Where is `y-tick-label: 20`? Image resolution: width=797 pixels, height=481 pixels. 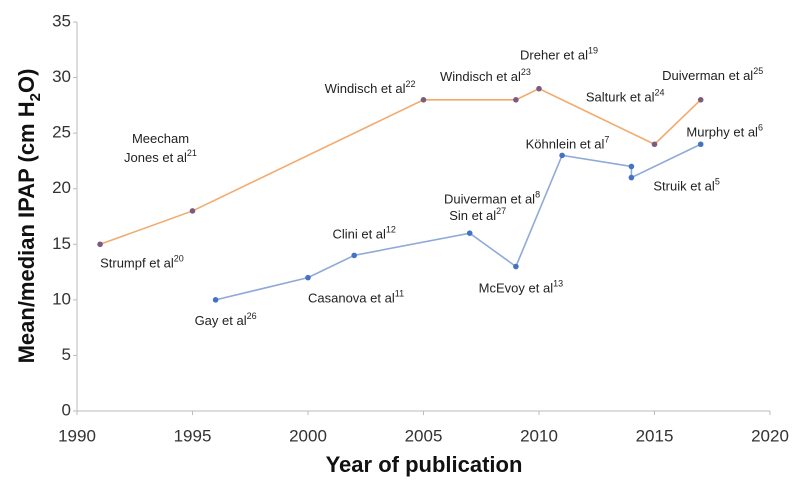 y-tick-label: 20 is located at coordinates (61, 187).